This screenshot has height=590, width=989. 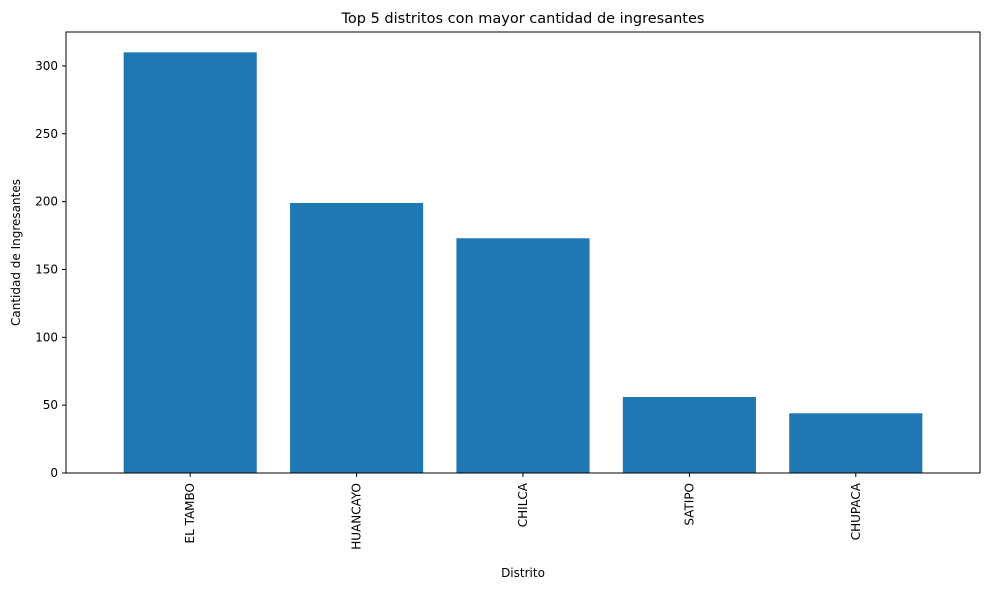 What do you see at coordinates (16, 252) in the screenshot?
I see `y-axis-label: Cantidad de Ingresantes` at bounding box center [16, 252].